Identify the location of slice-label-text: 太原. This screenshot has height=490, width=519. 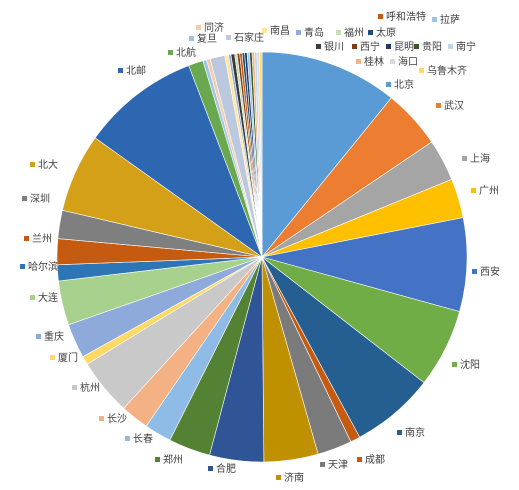
(386, 32).